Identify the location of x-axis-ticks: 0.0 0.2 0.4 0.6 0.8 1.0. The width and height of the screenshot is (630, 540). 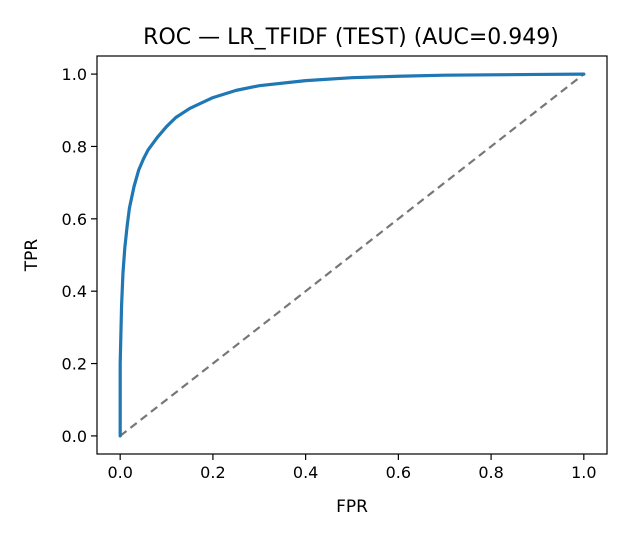
(352, 468).